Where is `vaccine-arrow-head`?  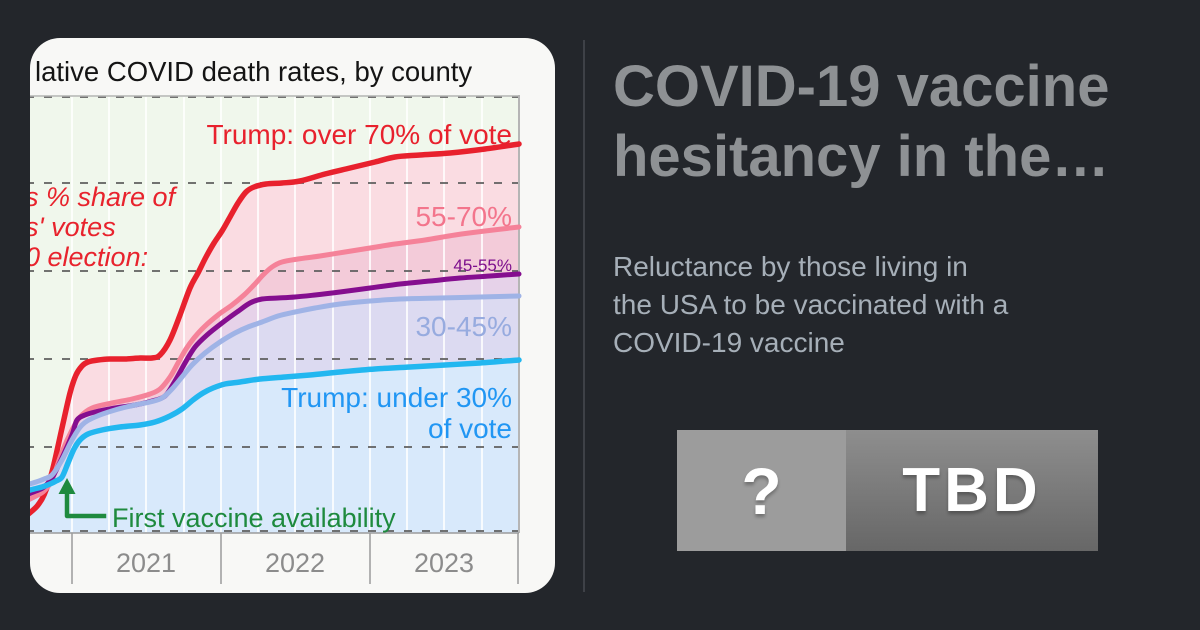 vaccine-arrow-head is located at coordinates (67, 486).